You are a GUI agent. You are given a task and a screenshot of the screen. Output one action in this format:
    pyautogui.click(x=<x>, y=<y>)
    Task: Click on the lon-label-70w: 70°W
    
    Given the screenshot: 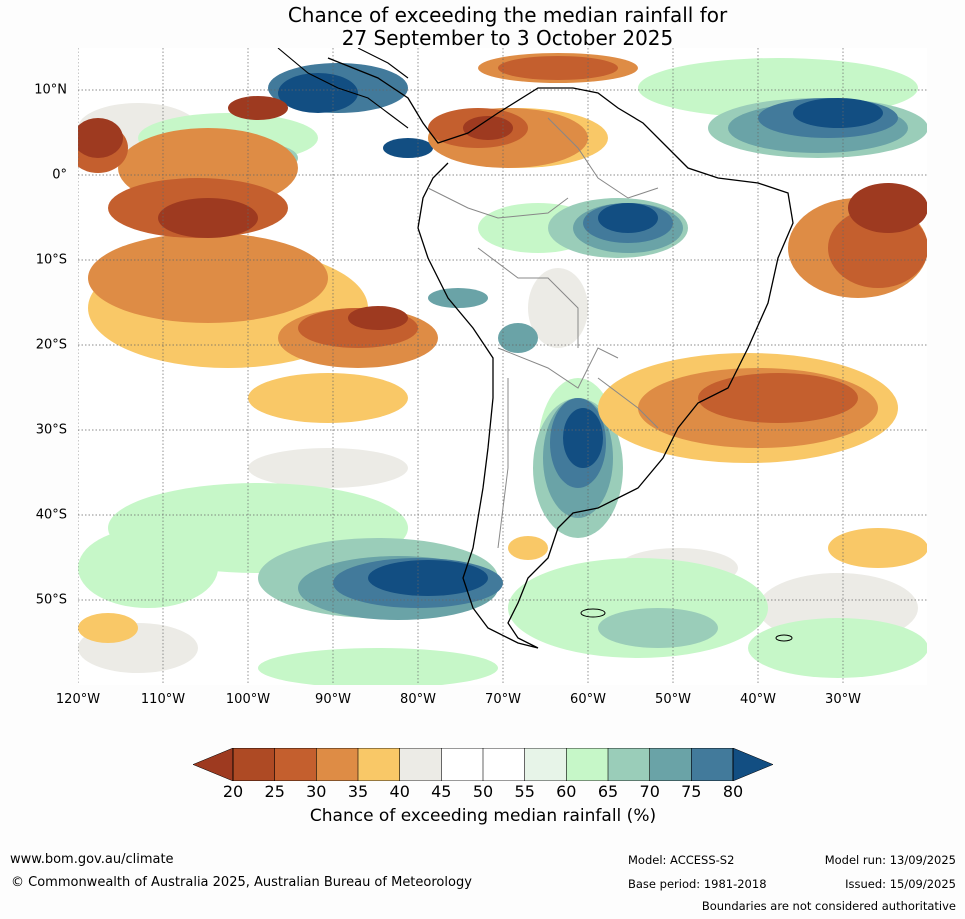 What is the action you would take?
    pyautogui.click(x=503, y=699)
    